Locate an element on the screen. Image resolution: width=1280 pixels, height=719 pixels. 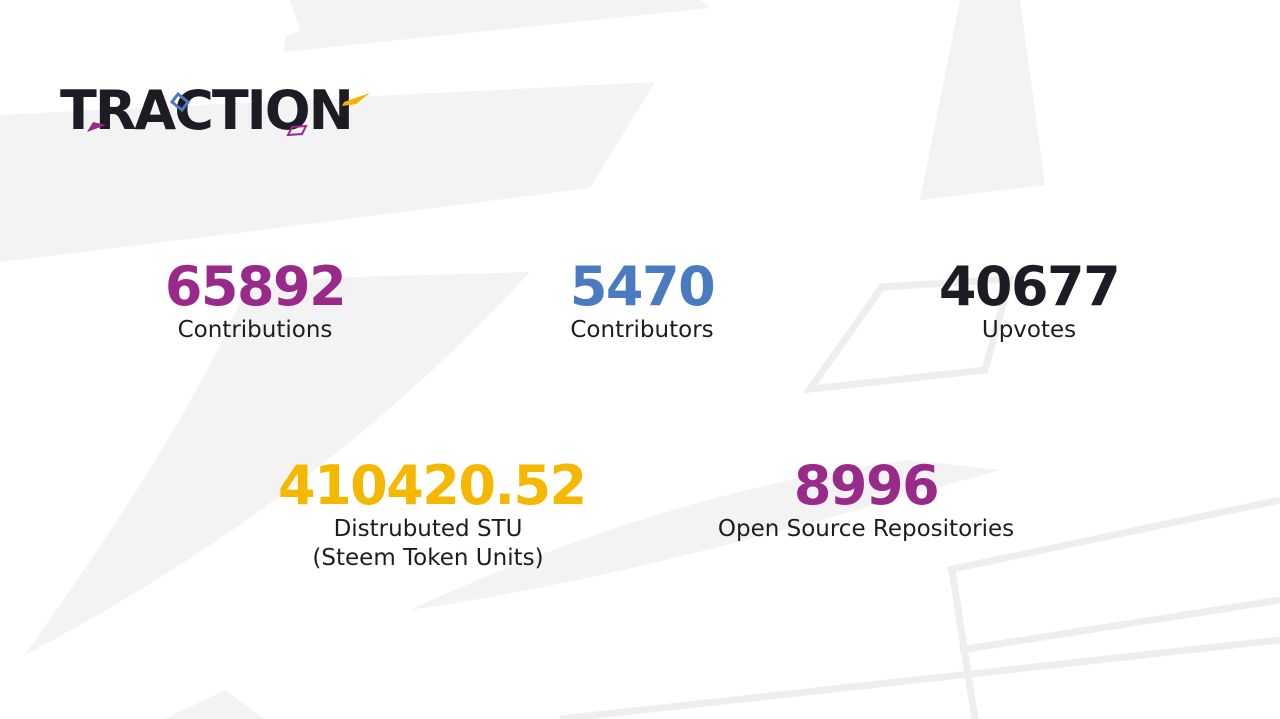
stat-label: Upvotes is located at coordinates (1029, 330).